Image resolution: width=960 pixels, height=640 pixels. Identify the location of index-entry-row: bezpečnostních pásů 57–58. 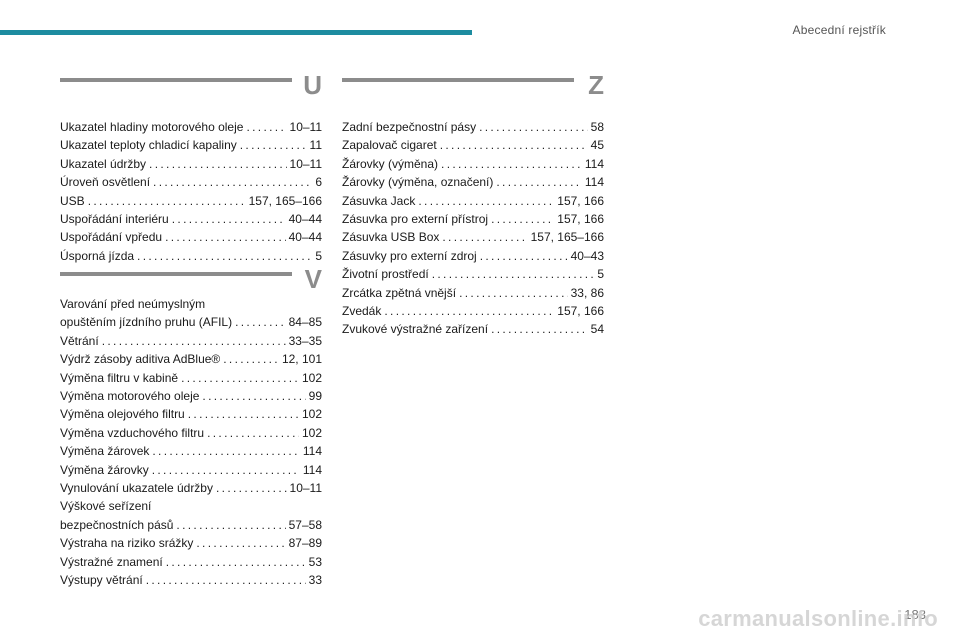
(191, 525).